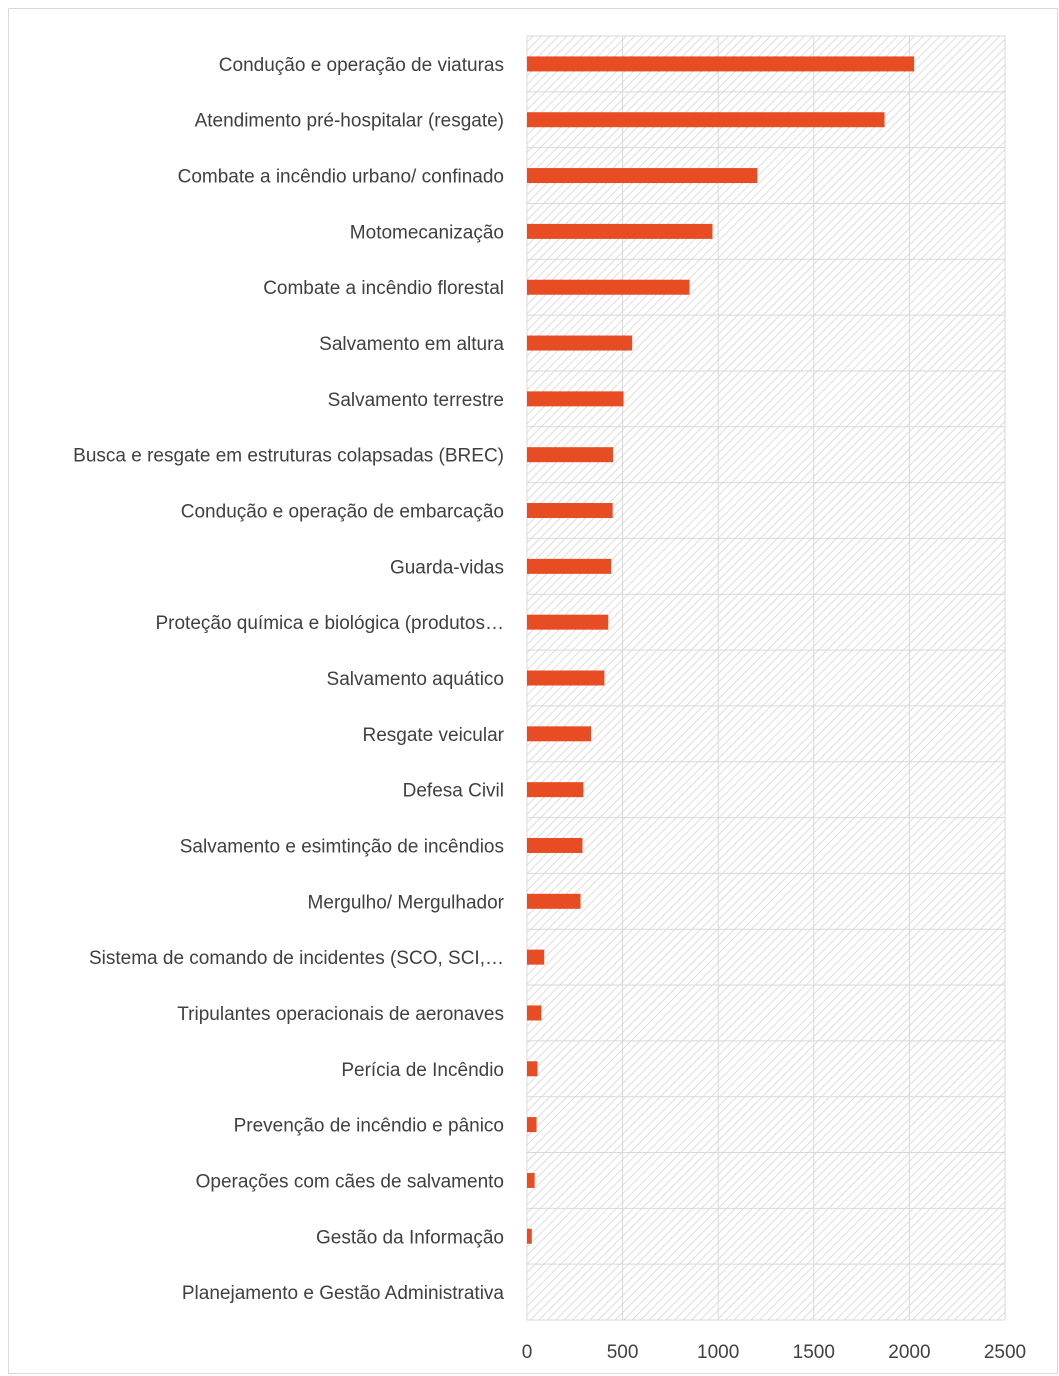  What do you see at coordinates (447, 567) in the screenshot?
I see `category-label: Guarda-vidas` at bounding box center [447, 567].